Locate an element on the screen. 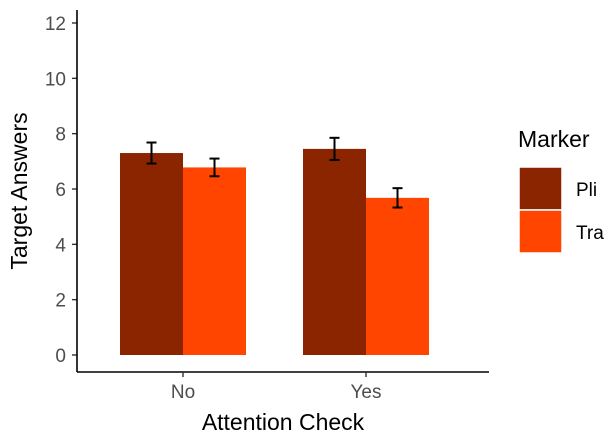  legend-label-pli: Pli is located at coordinates (586, 190).